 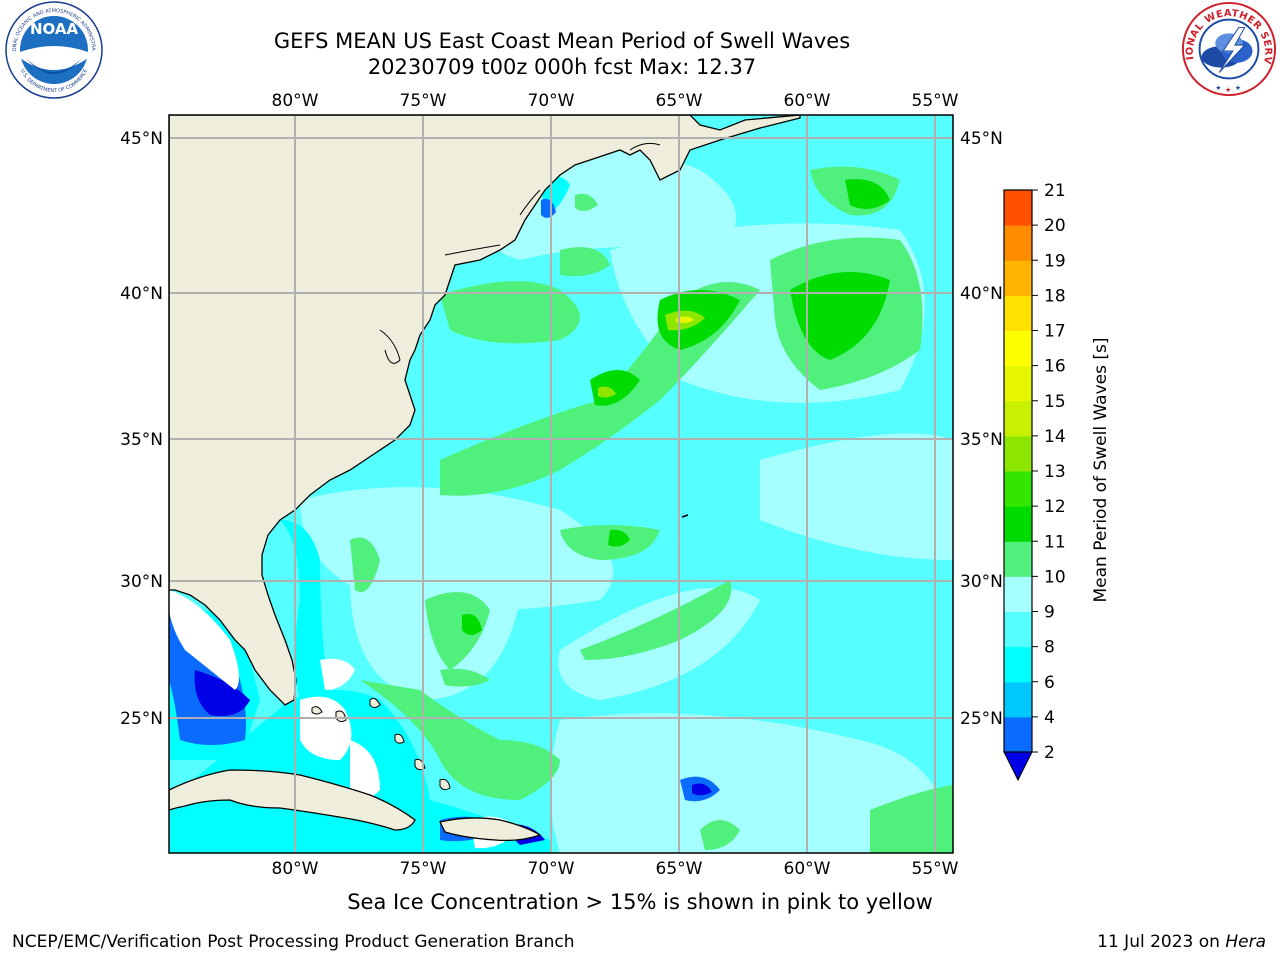 I want to click on lat-label-left: 30°N, so click(x=141, y=582).